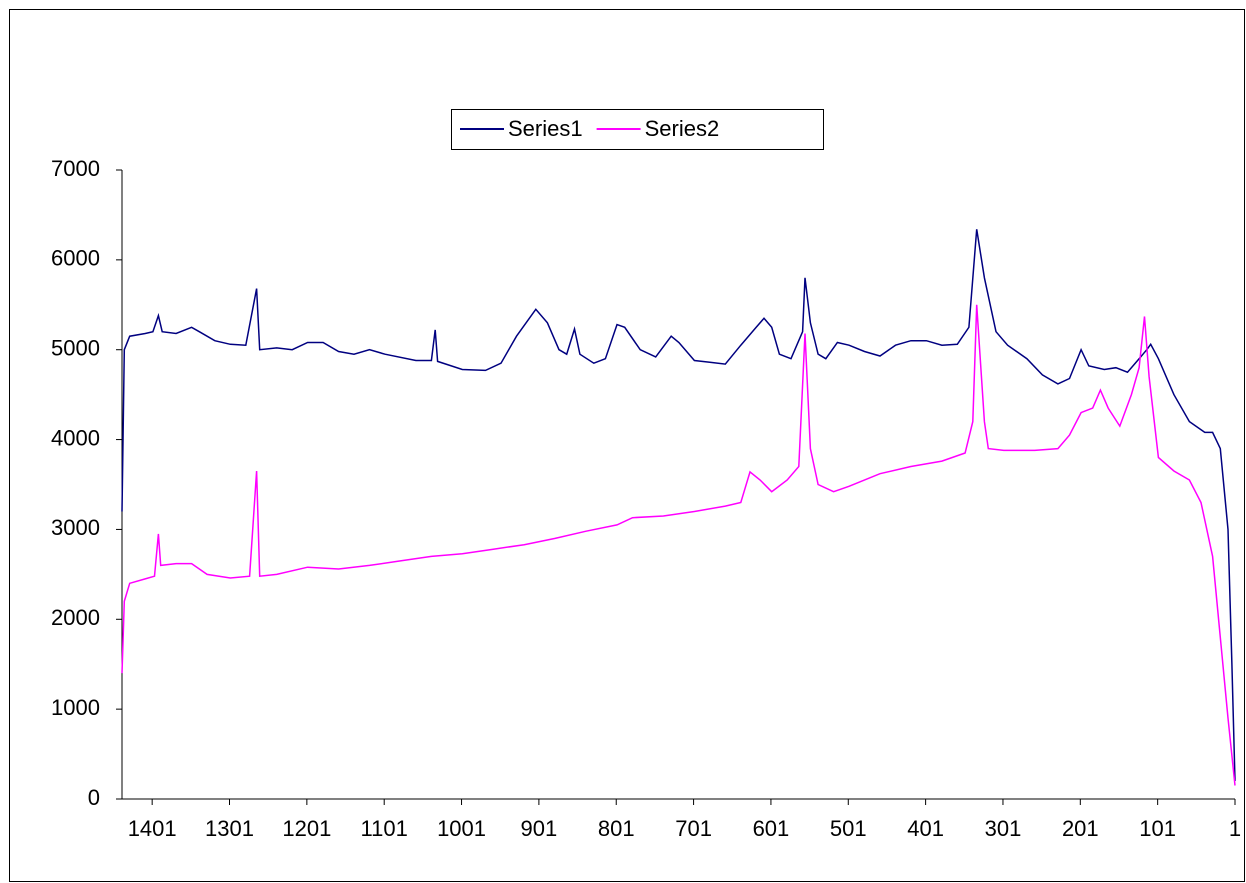 The height and width of the screenshot is (883, 1246). Describe the element at coordinates (75, 437) in the screenshot. I see `y-tick-label: 4000` at that location.